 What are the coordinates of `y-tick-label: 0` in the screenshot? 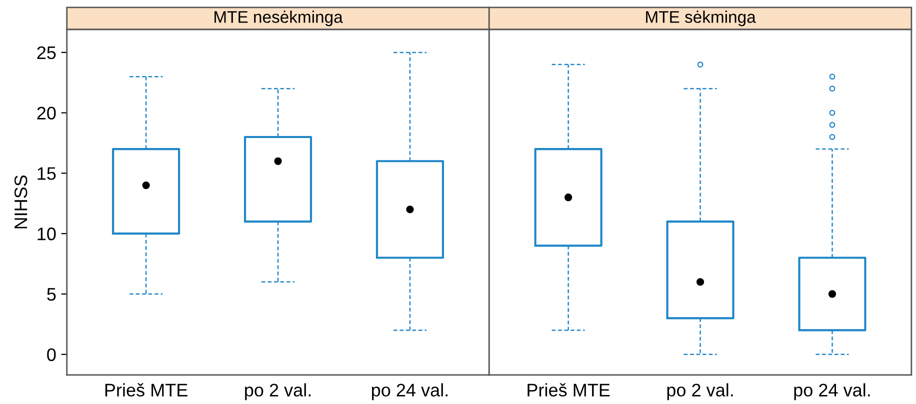 It's located at (51, 355).